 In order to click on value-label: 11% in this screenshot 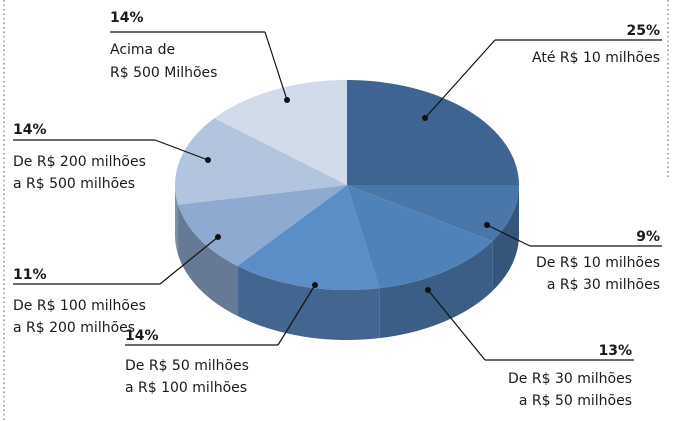, I will do `click(30, 275)`.